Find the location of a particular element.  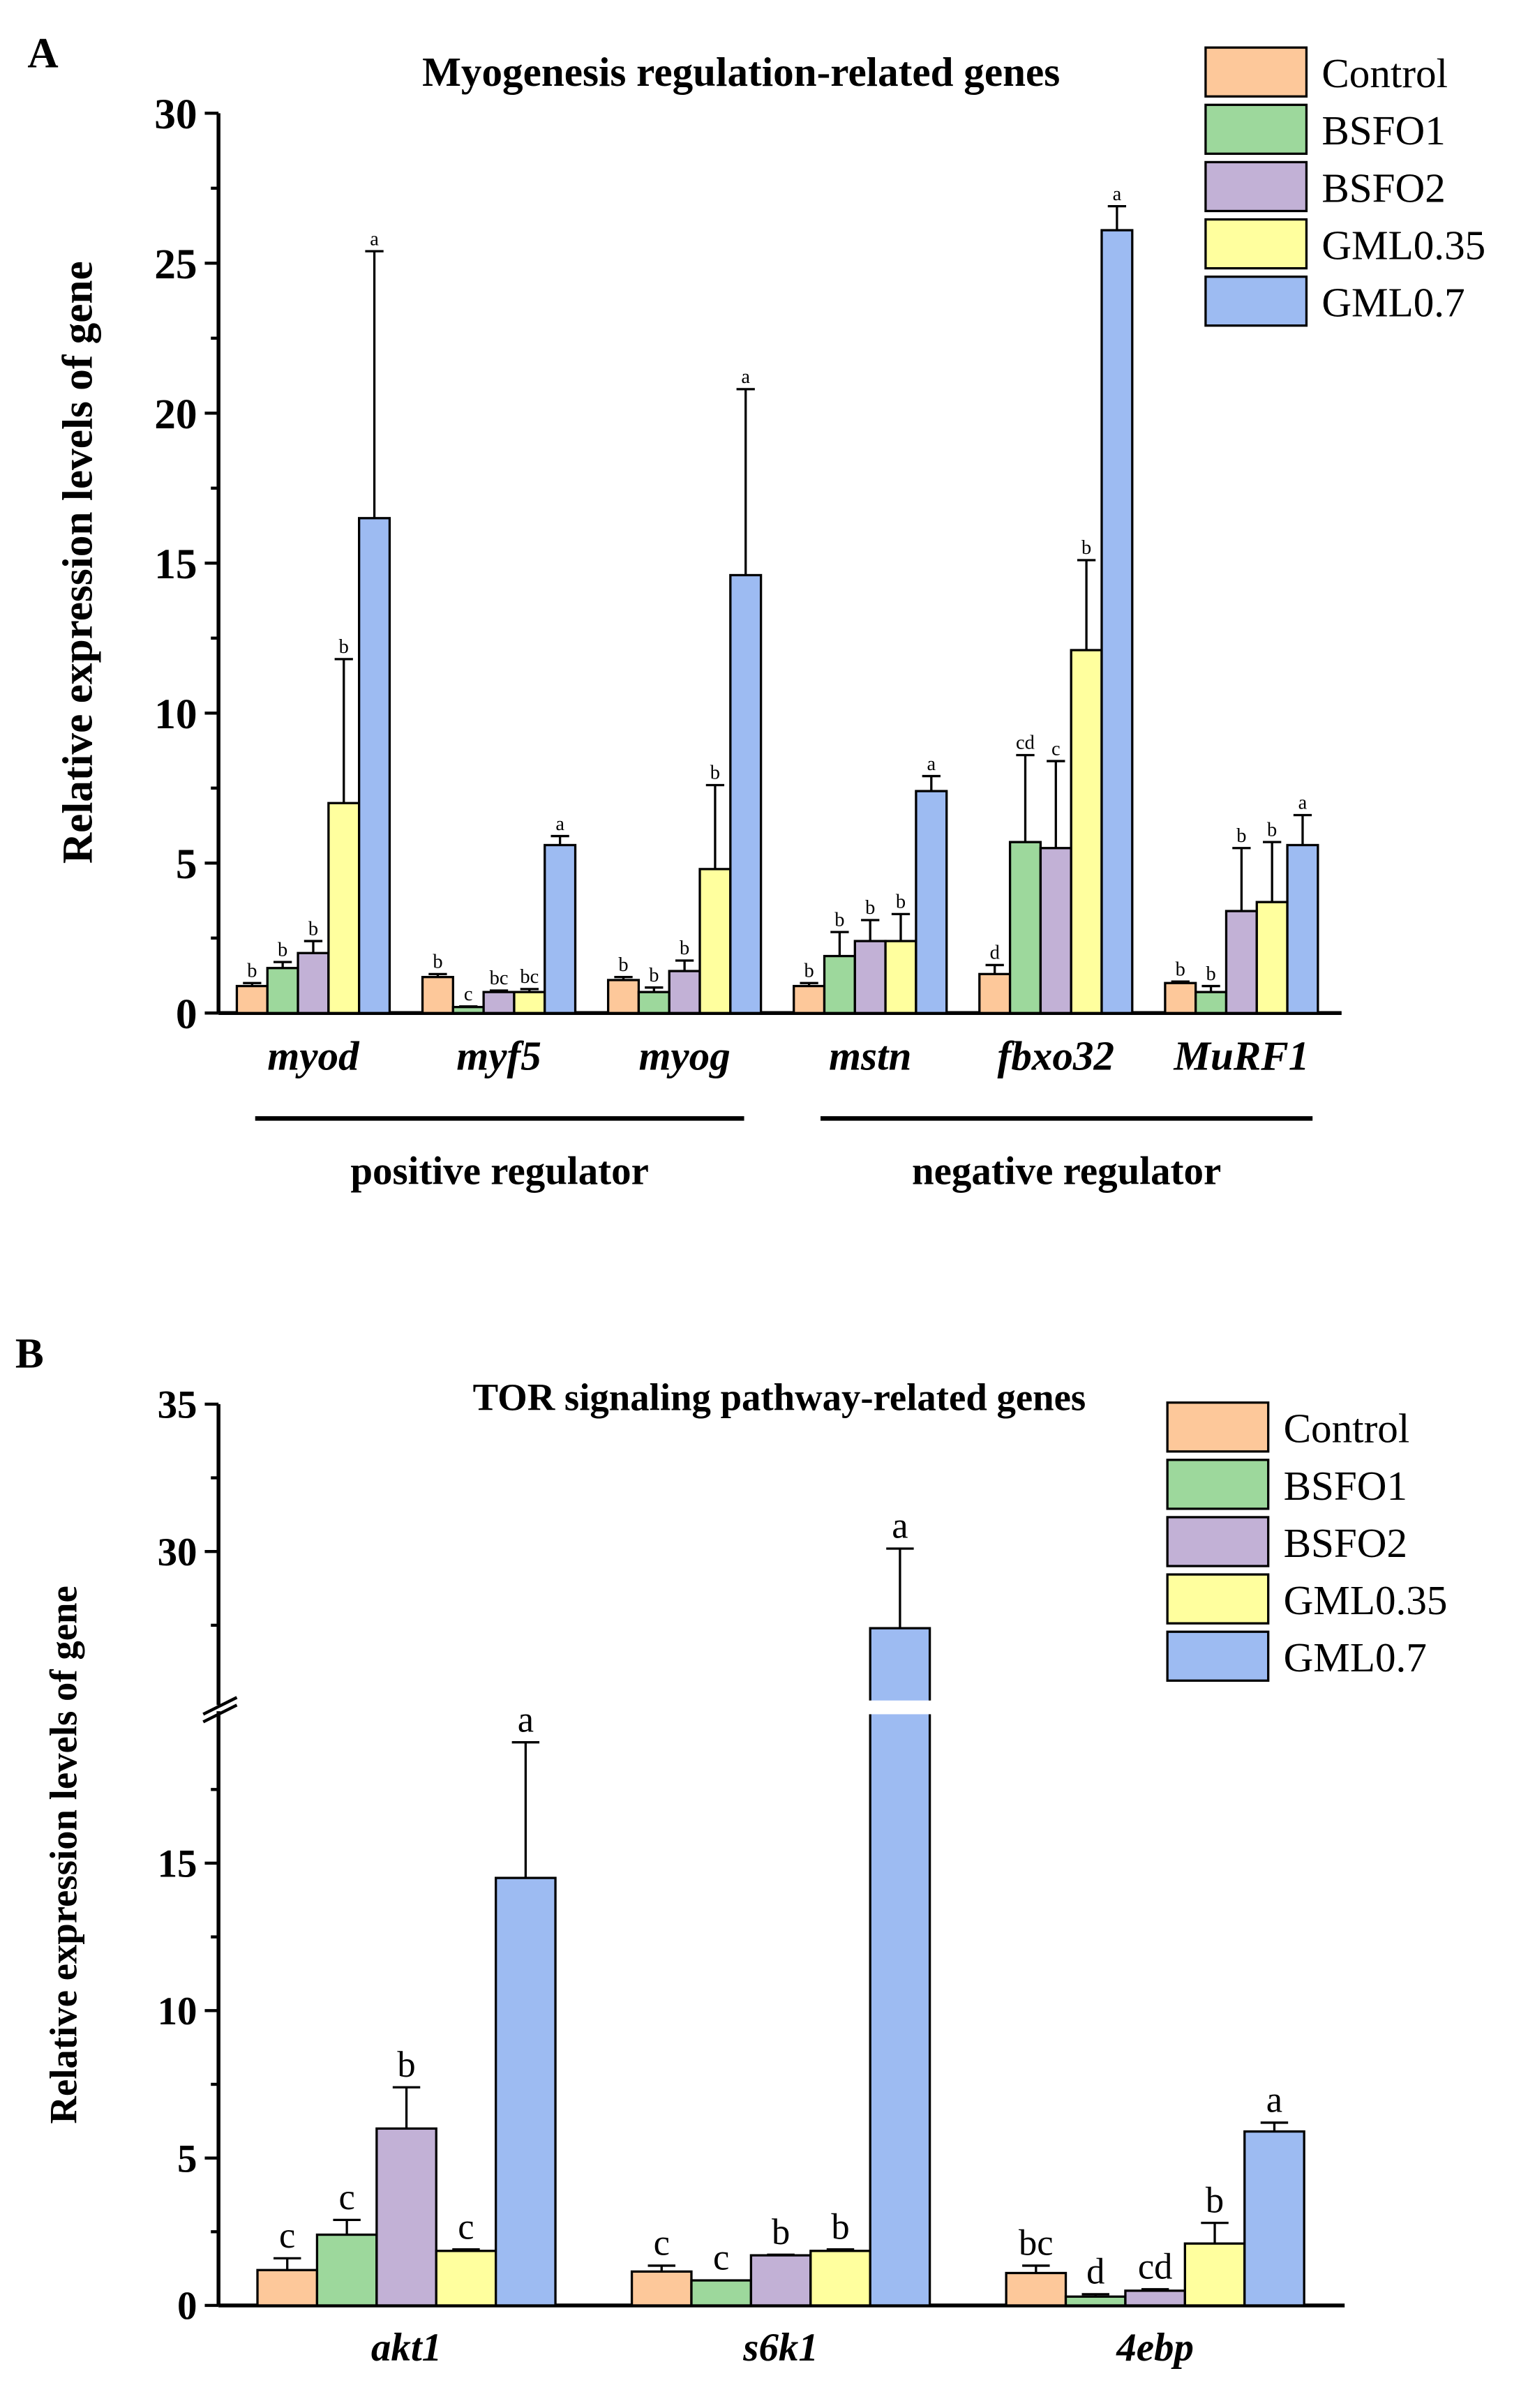

y-tick-label: 15 is located at coordinates (175, 564).